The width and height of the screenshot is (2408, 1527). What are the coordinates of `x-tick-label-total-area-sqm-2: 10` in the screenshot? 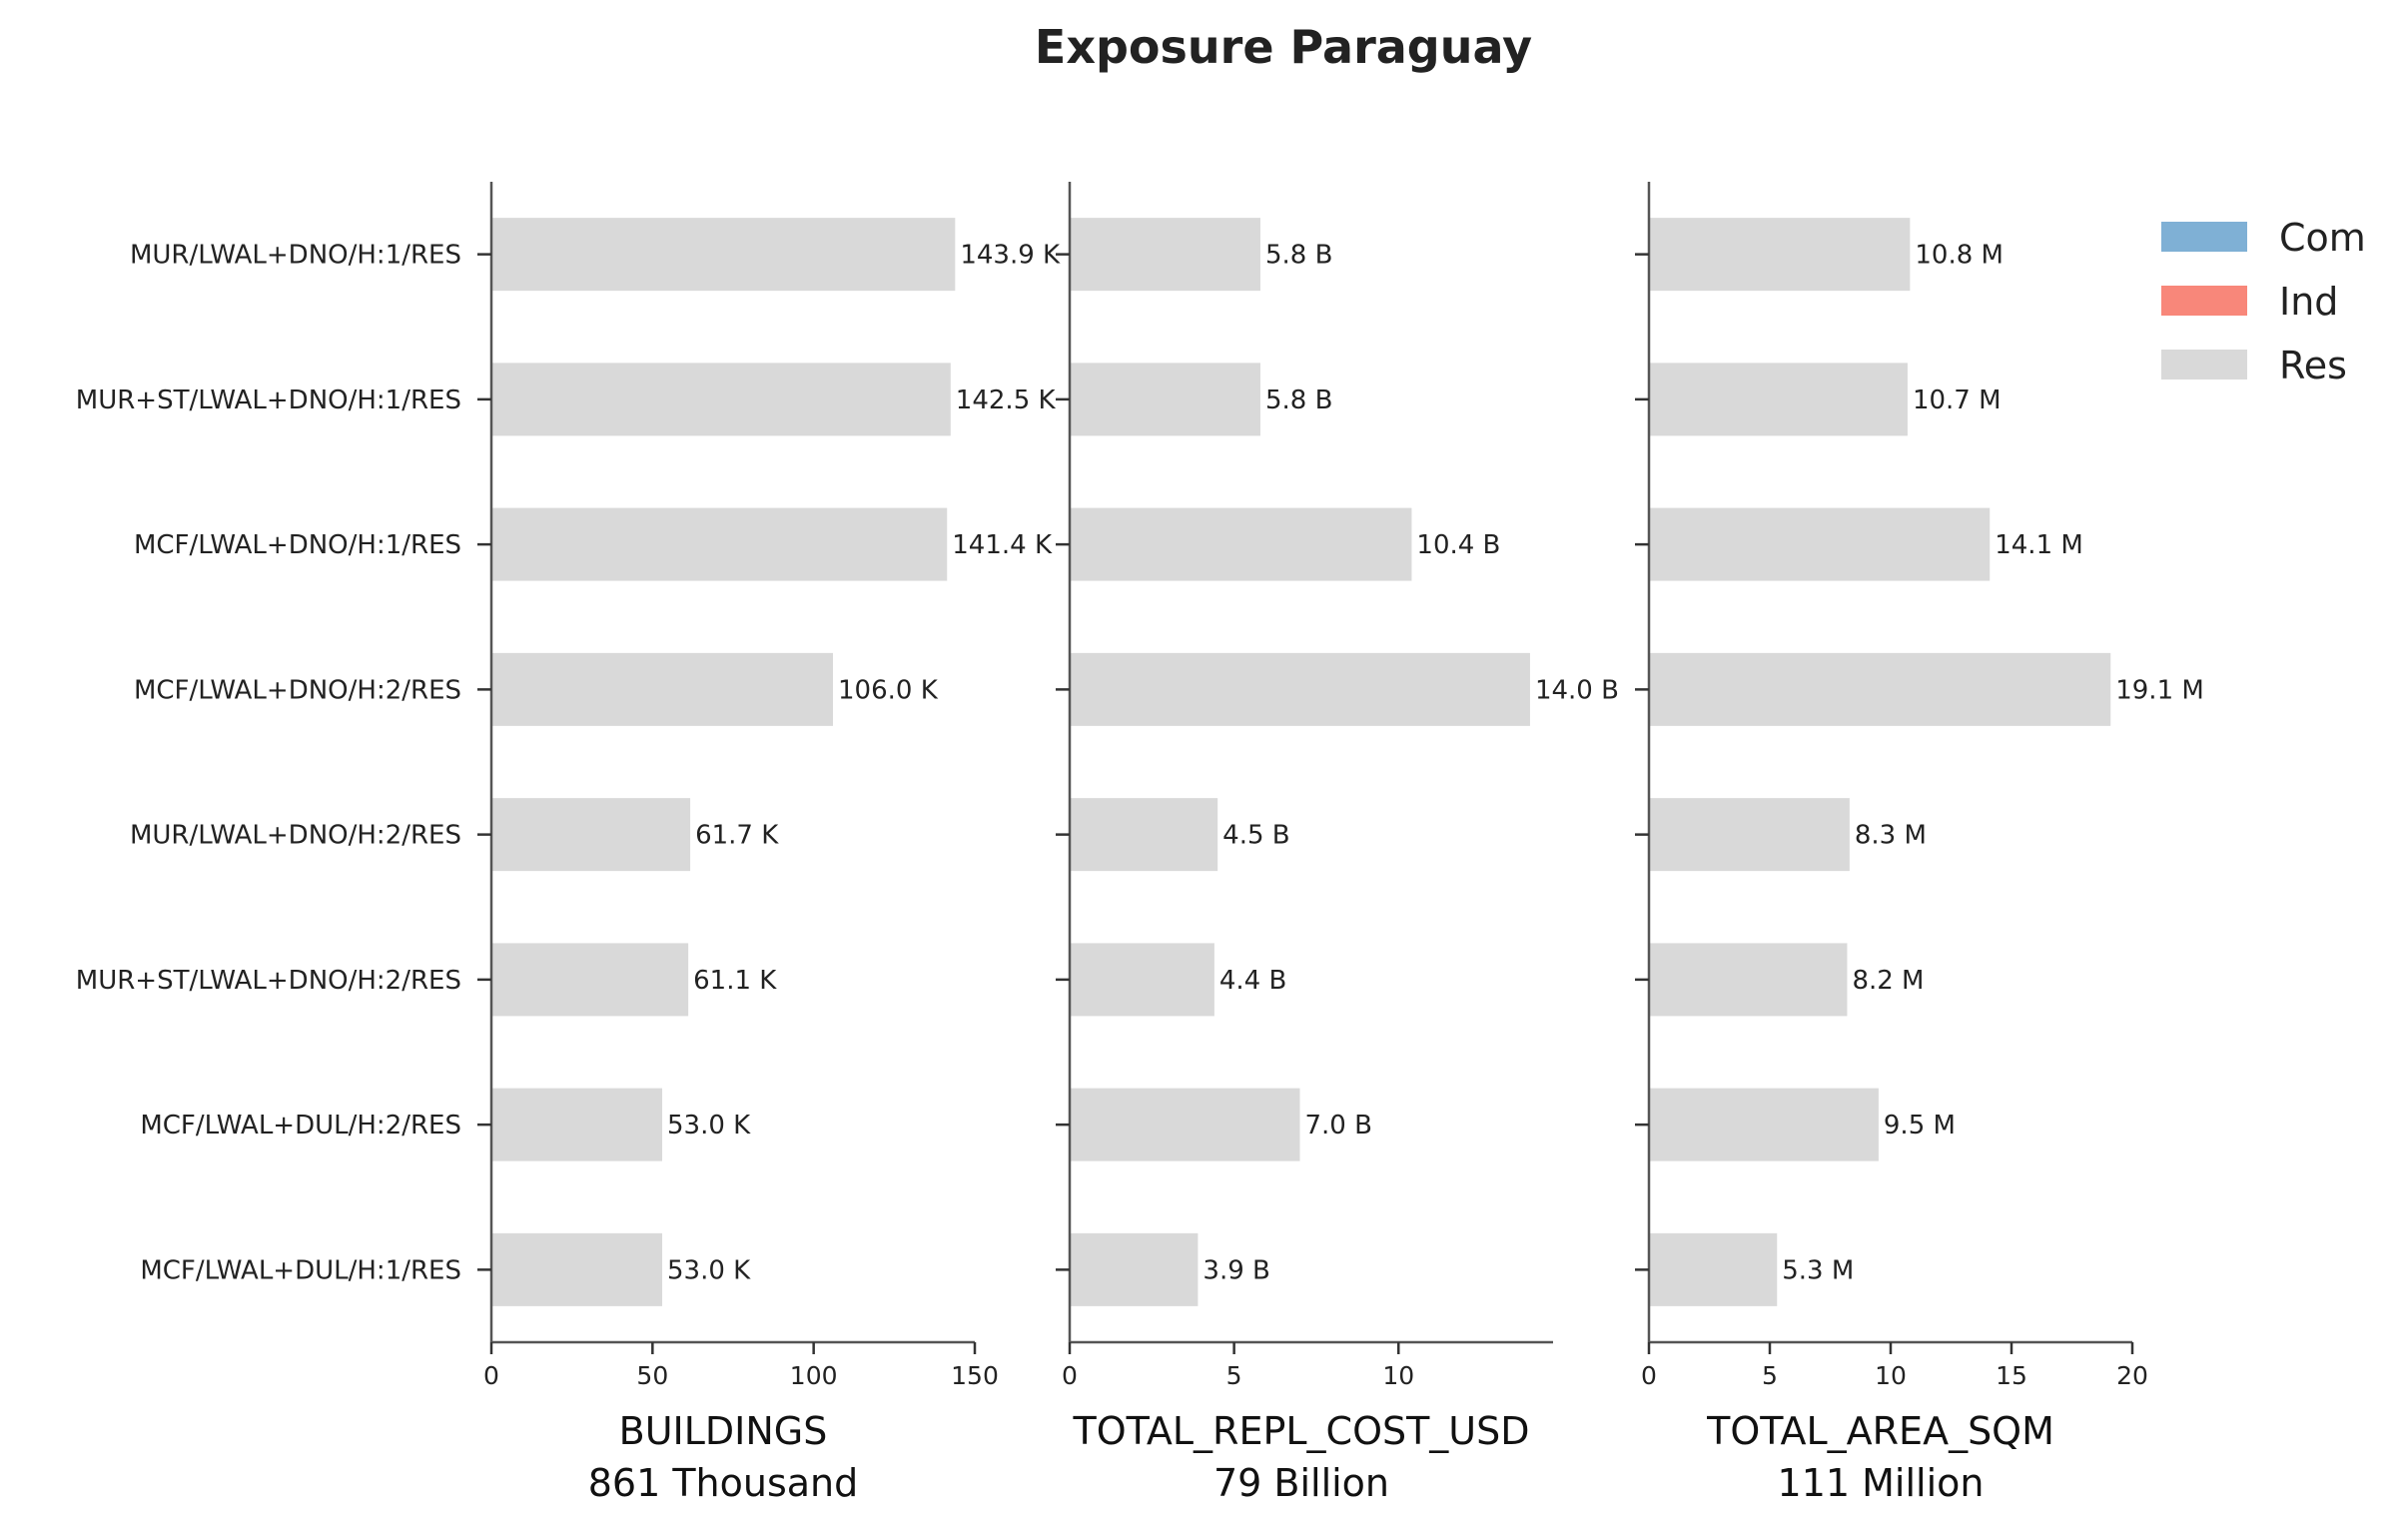 It's located at (1891, 1375).